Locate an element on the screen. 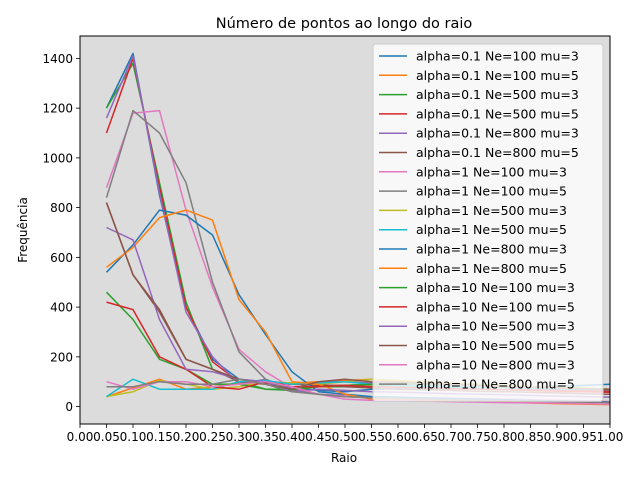 This screenshot has height=480, width=640. legend-entry: alpha=10 Ne=800 mu=3 is located at coordinates (495, 364).